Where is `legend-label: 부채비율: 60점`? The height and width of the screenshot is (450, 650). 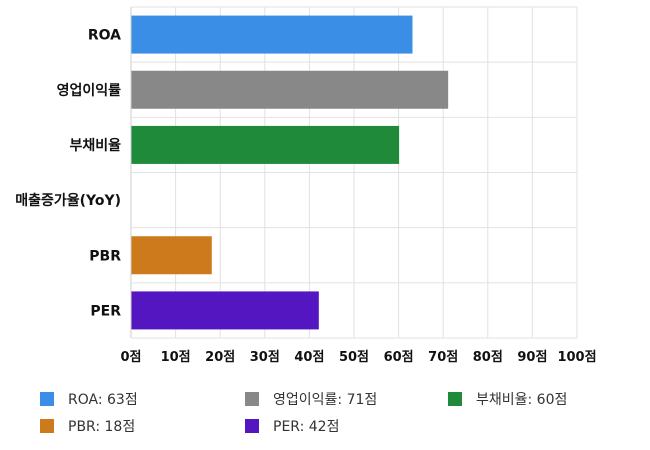
legend-label: 부채비율: 60점 is located at coordinates (522, 400).